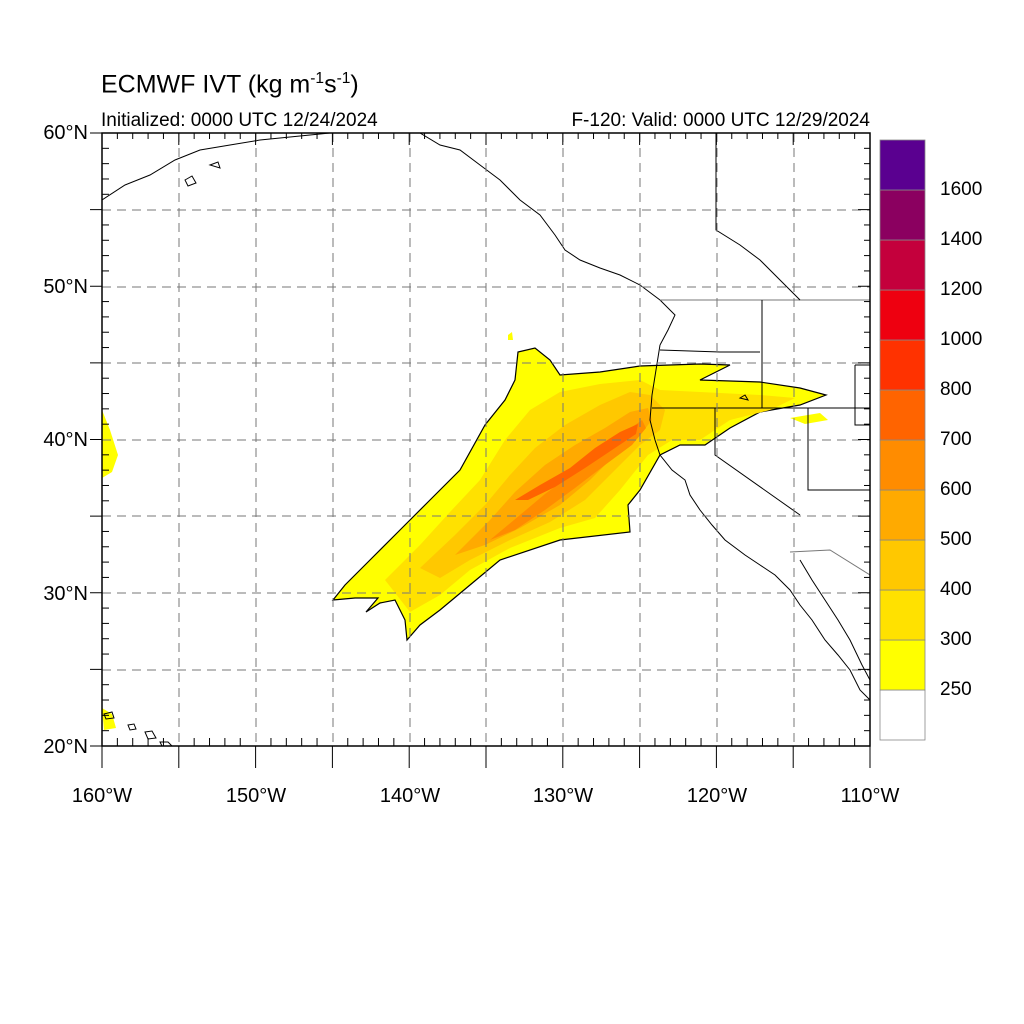  Describe the element at coordinates (757, 462) in the screenshot. I see `state-line-ca-nv` at that location.